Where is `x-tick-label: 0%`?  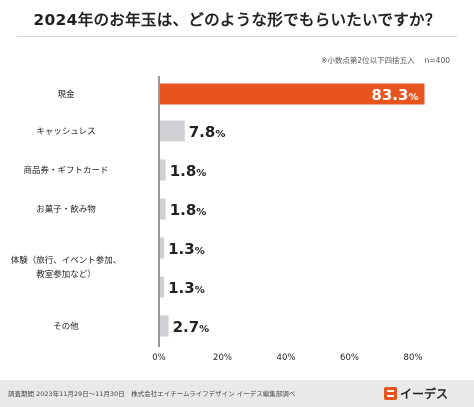 x-tick-label: 0% is located at coordinates (159, 358).